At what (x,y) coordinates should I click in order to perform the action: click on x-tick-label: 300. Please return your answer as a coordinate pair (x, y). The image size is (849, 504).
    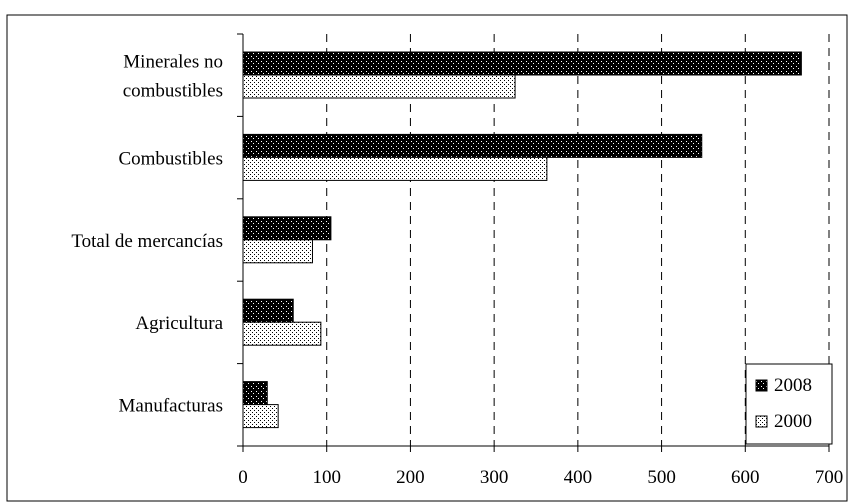
    Looking at the image, I should click on (494, 477).